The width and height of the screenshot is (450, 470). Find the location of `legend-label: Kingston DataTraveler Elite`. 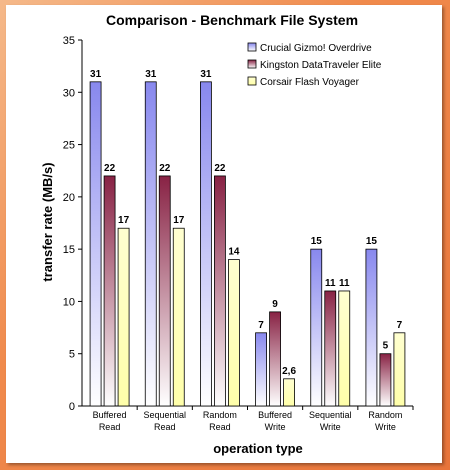

legend-label: Kingston DataTraveler Elite is located at coordinates (321, 65).